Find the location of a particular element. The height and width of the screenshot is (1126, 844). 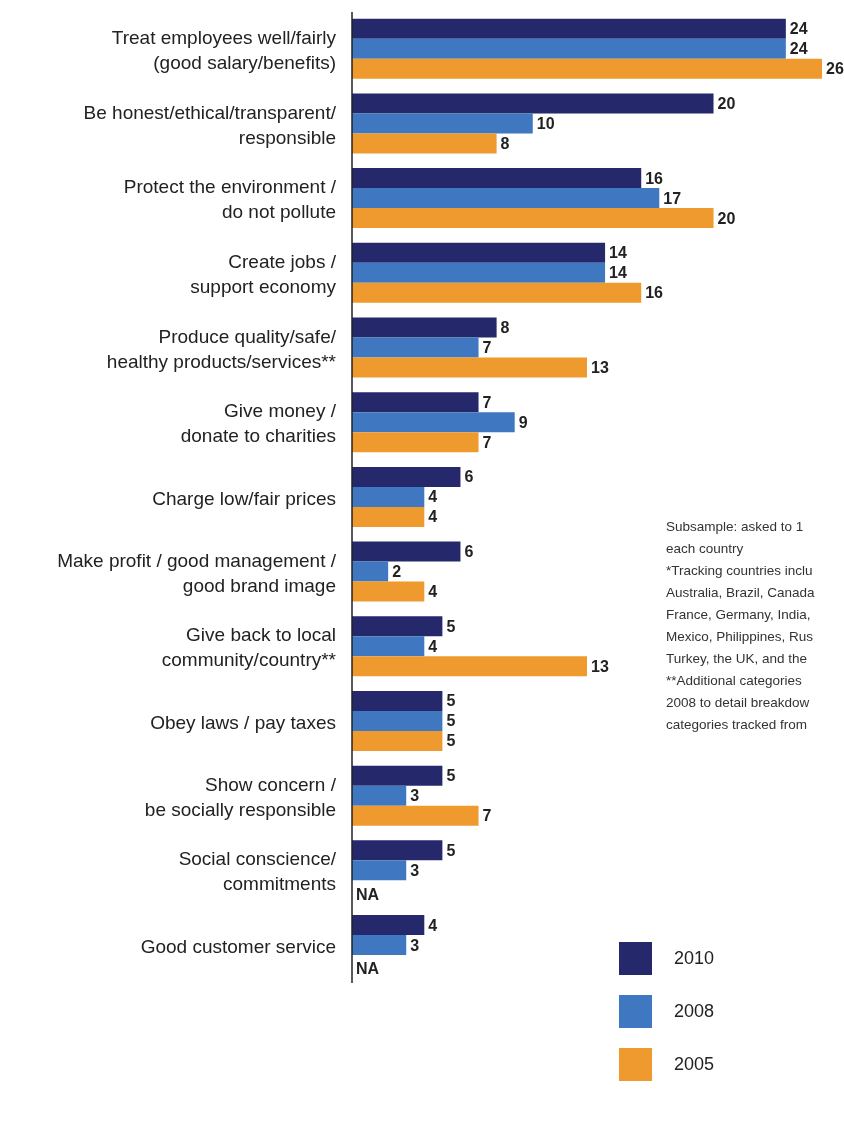

legend-label: 2005 is located at coordinates (693, 1064).